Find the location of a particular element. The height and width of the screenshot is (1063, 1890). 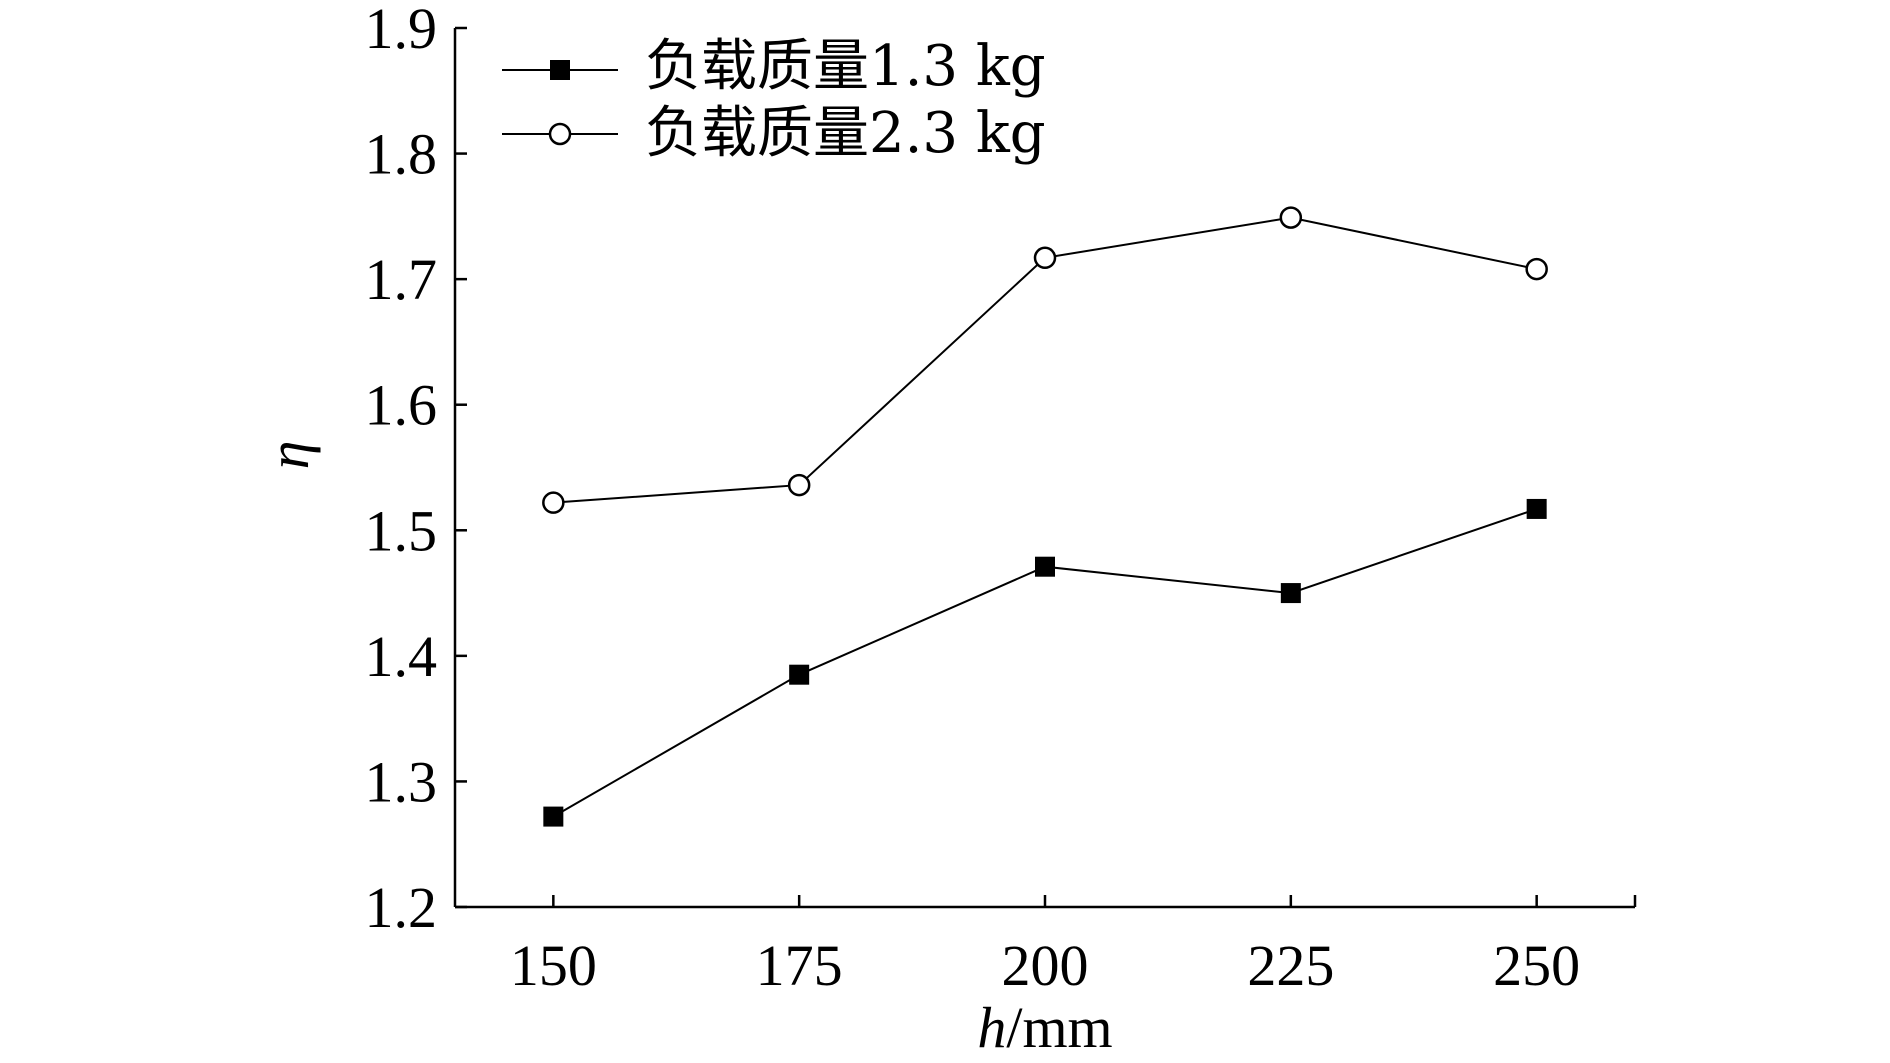

x-axis-title-variable: h is located at coordinates (991, 1027).